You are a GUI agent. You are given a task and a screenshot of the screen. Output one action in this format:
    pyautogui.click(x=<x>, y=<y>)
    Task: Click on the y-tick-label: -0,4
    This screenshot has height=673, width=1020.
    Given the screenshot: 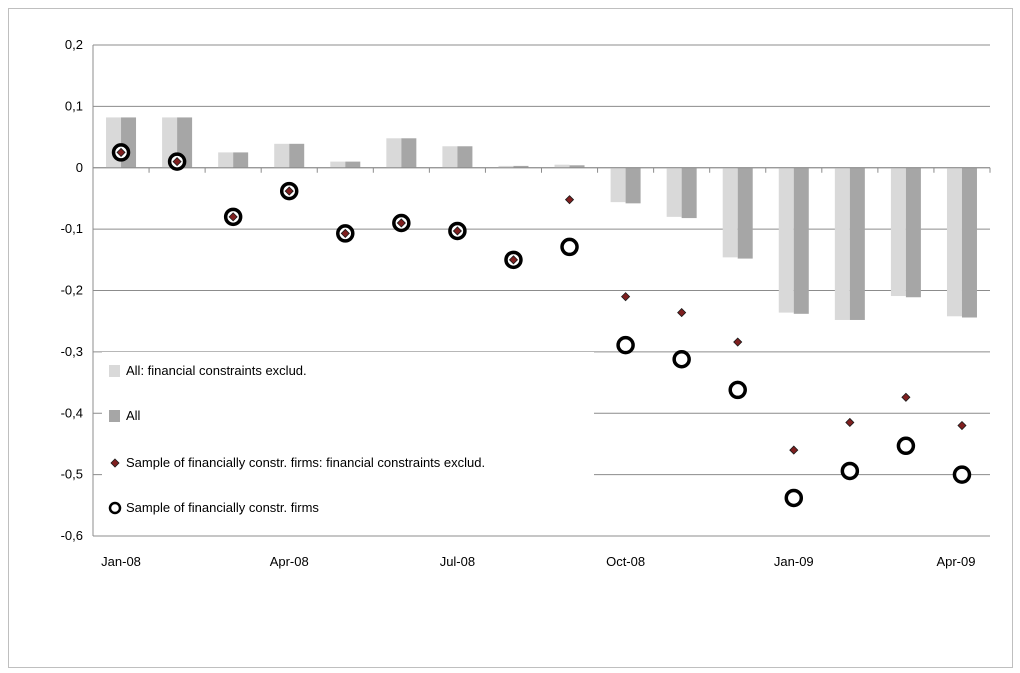 What is the action you would take?
    pyautogui.click(x=72, y=412)
    